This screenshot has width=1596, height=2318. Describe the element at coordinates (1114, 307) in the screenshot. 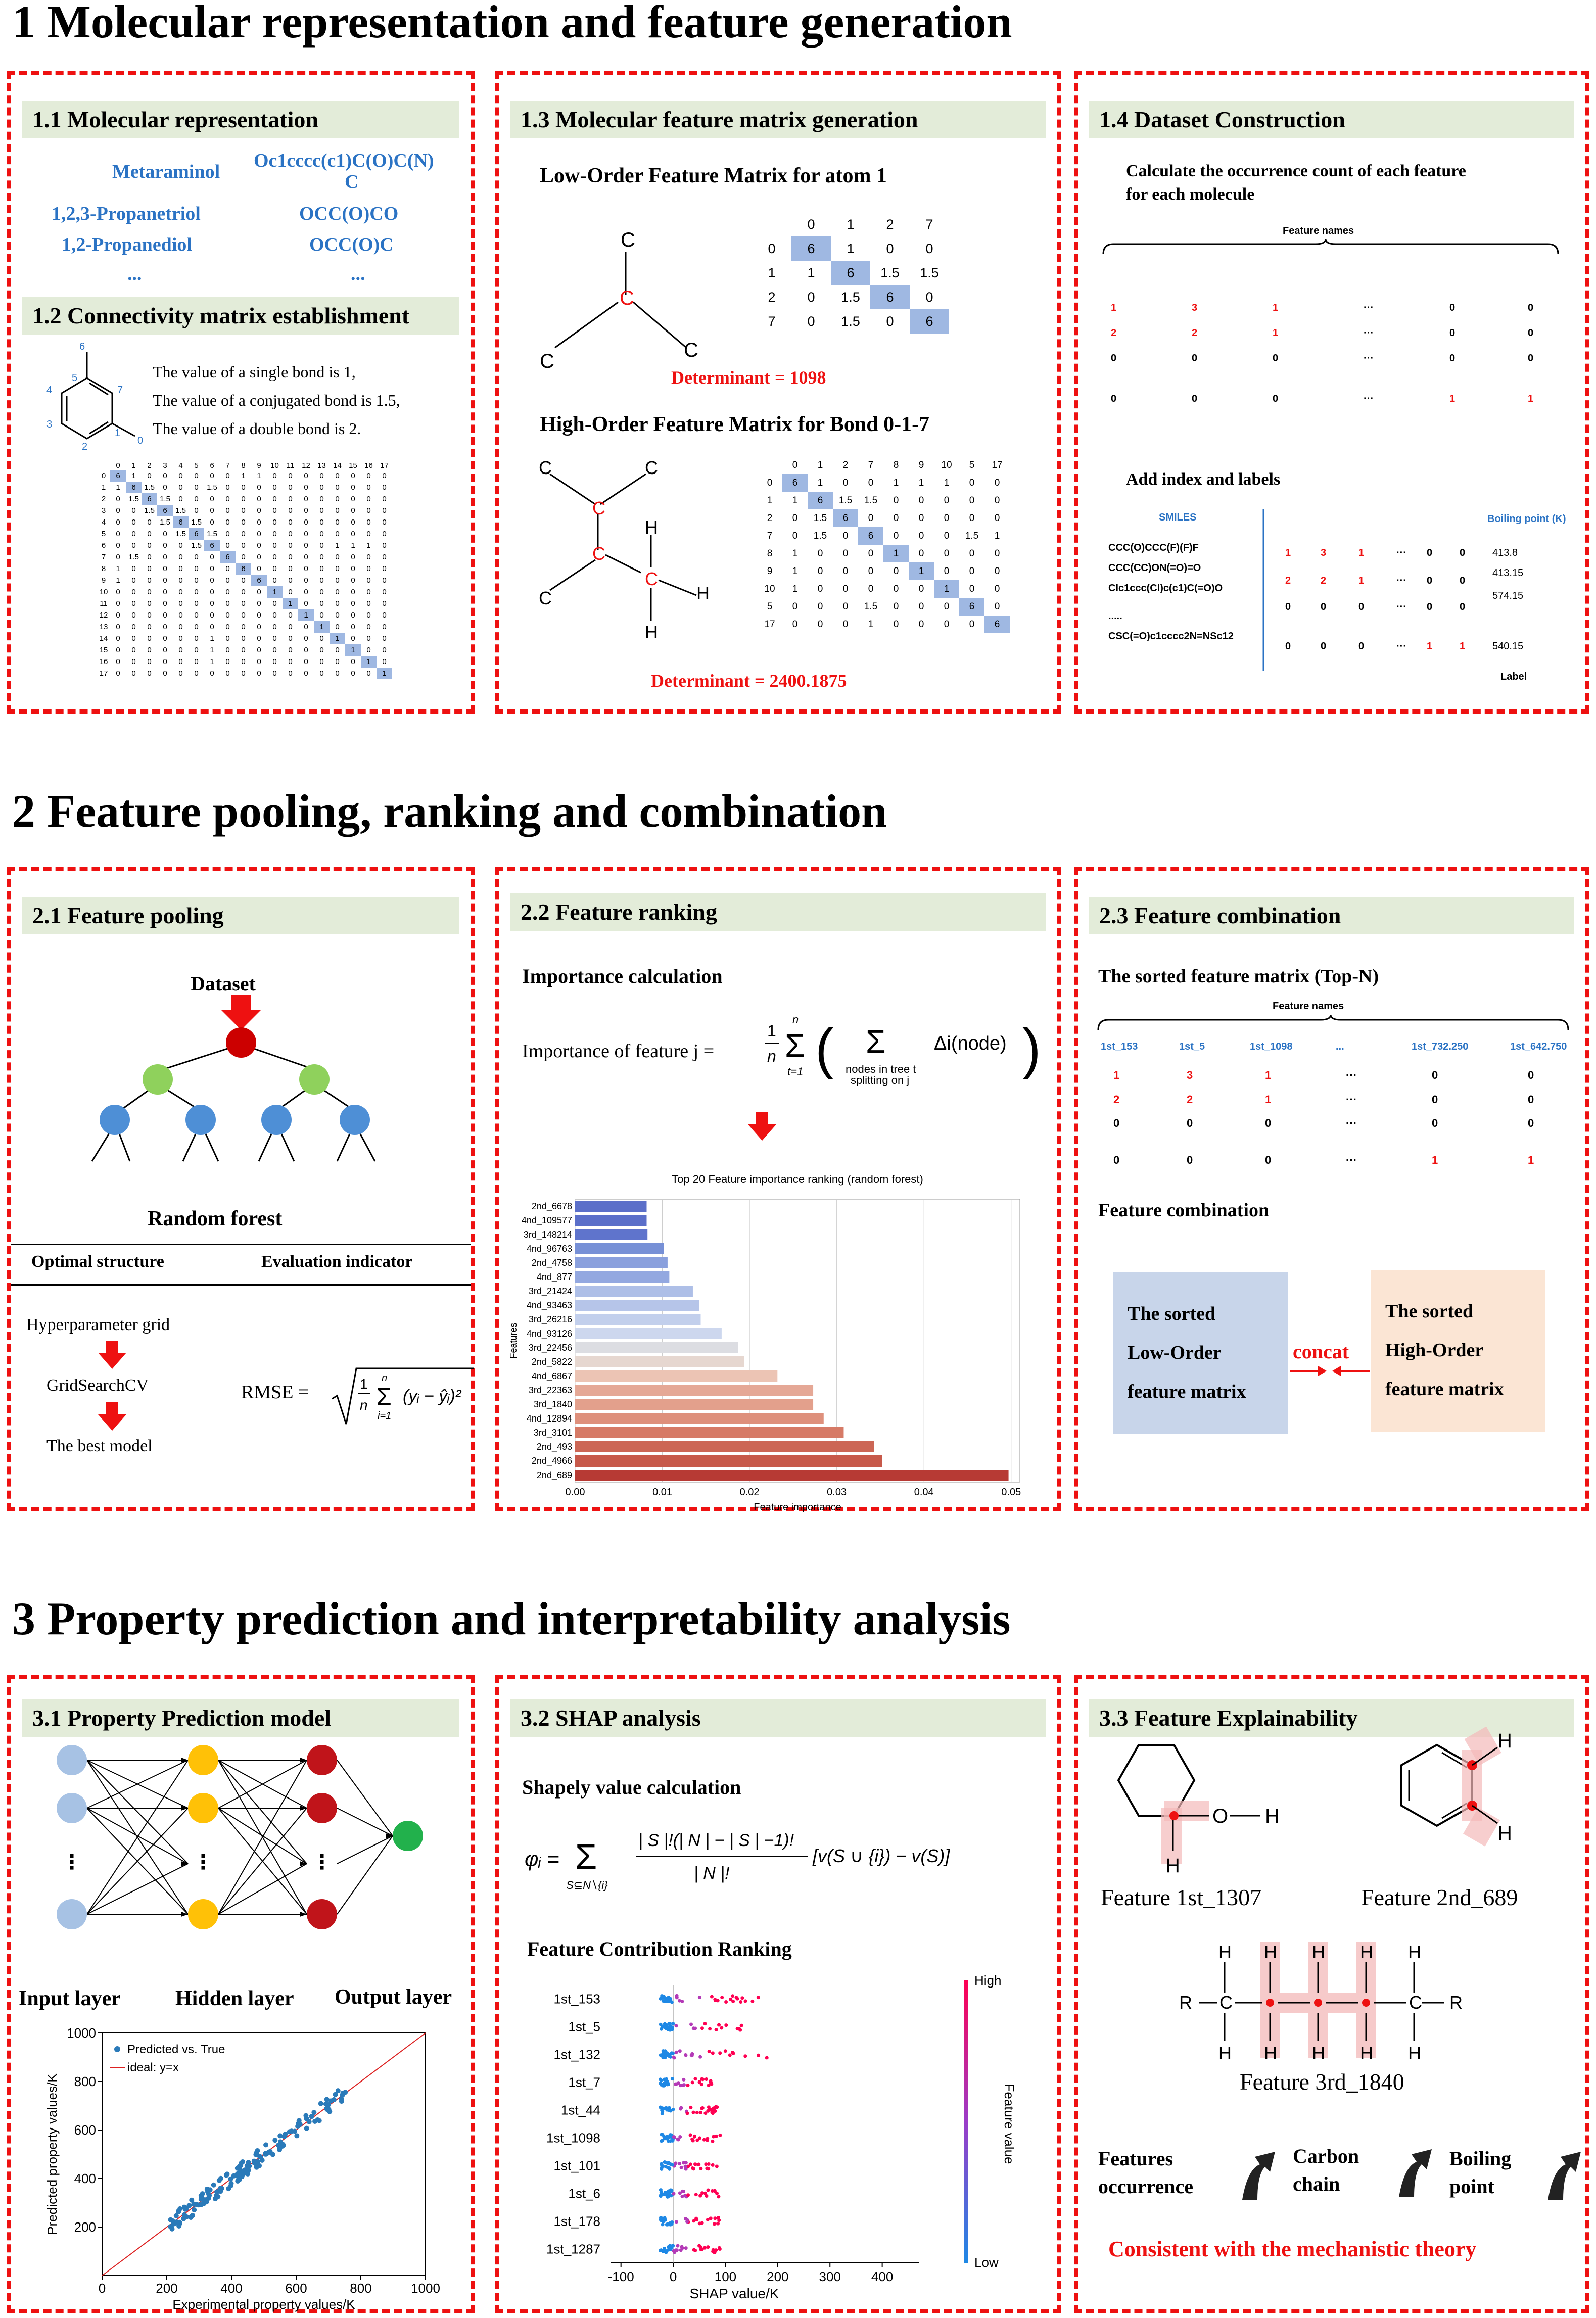

I see `grid-cell: 1` at that location.